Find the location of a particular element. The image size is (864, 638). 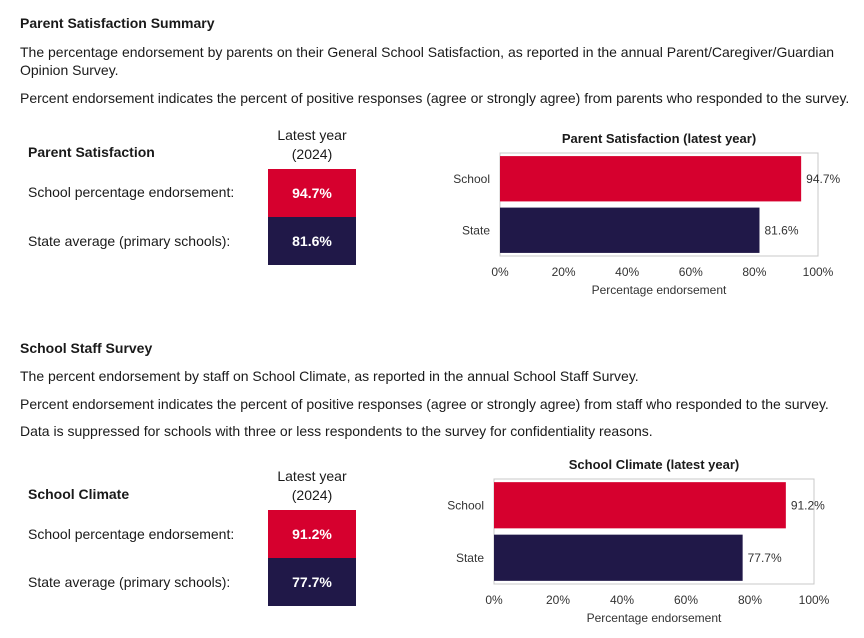

parent-heading: Parent Satisfaction Summary is located at coordinates (117, 23).